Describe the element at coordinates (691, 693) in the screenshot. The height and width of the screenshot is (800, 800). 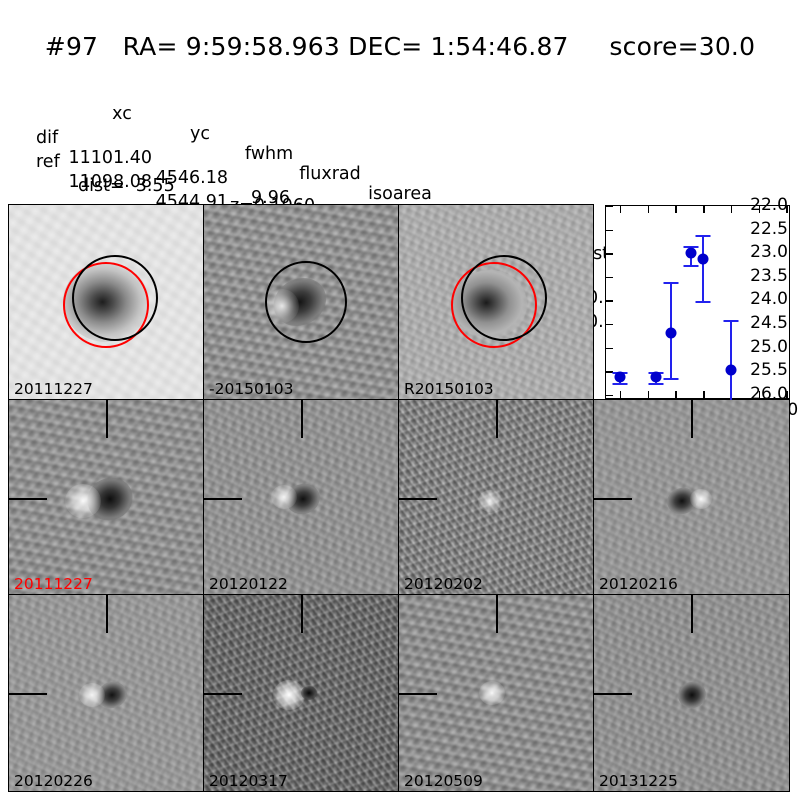
I see `stamp-diff-20131225: 20131225` at that location.